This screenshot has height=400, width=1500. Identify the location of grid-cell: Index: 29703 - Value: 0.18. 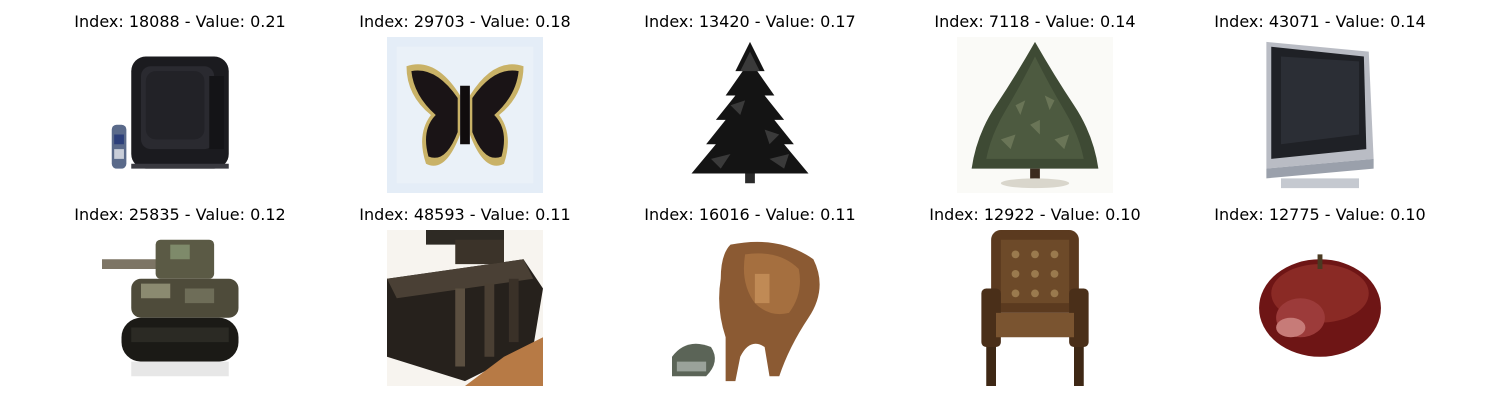
(465, 96).